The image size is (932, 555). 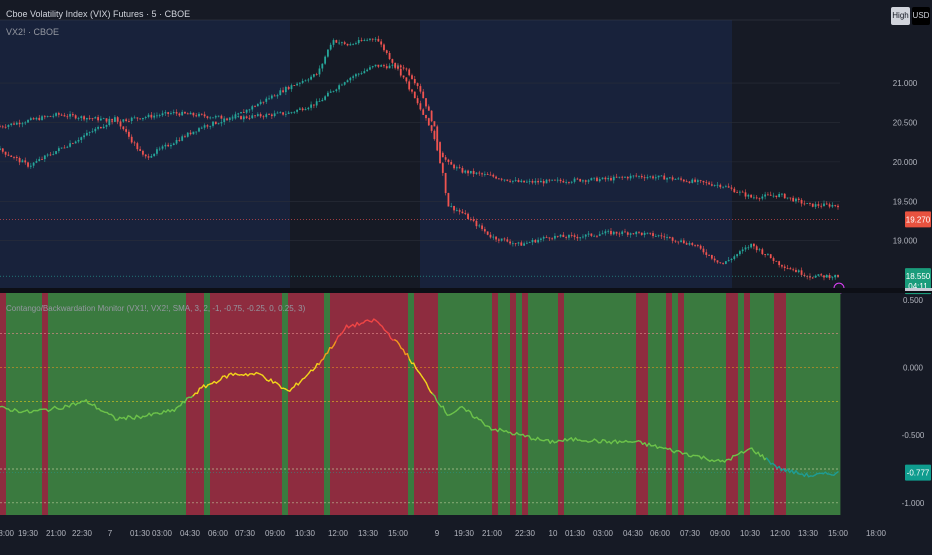 I want to click on high-button: High, so click(x=900, y=16).